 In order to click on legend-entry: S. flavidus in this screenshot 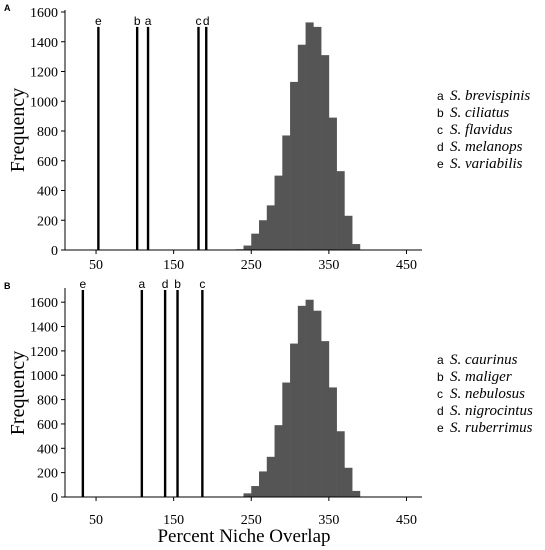, I will do `click(481, 130)`.